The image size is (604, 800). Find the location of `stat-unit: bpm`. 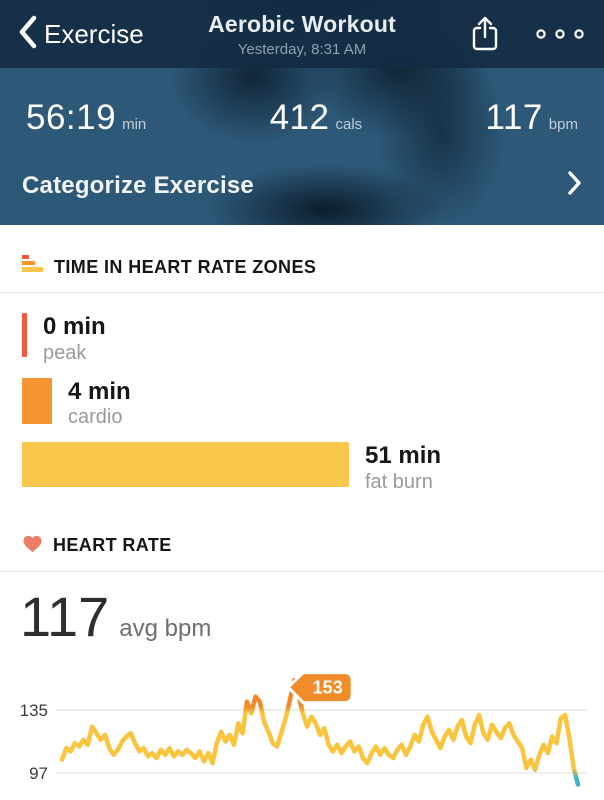

stat-unit: bpm is located at coordinates (563, 124).